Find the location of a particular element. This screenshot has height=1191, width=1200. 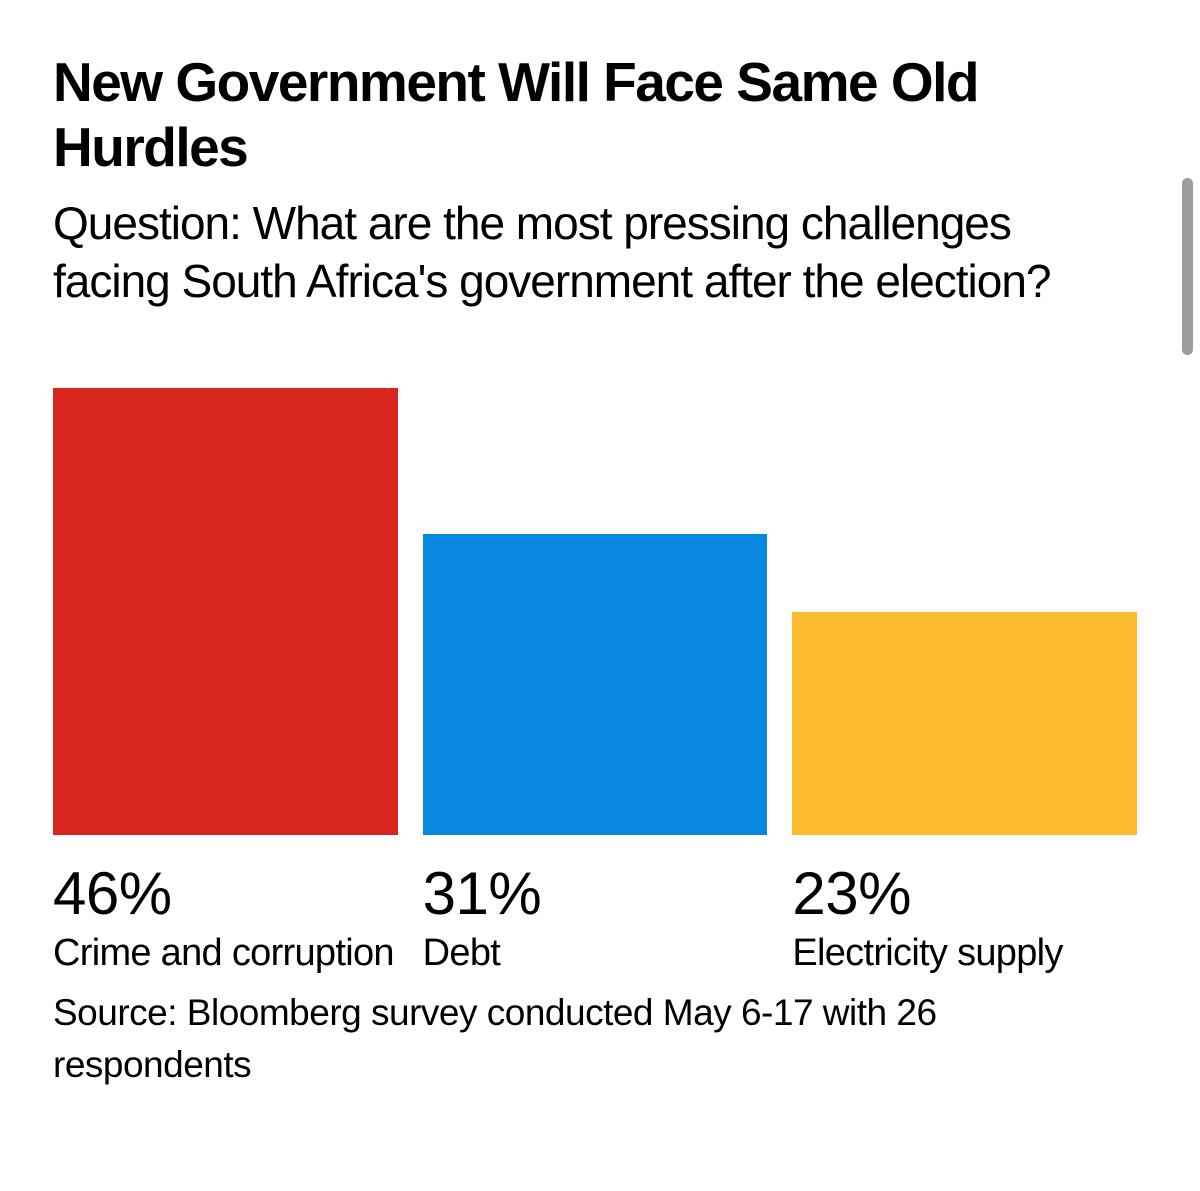

label-group-crime-and-corruption: 46% Crime and corruption is located at coordinates (225, 919).